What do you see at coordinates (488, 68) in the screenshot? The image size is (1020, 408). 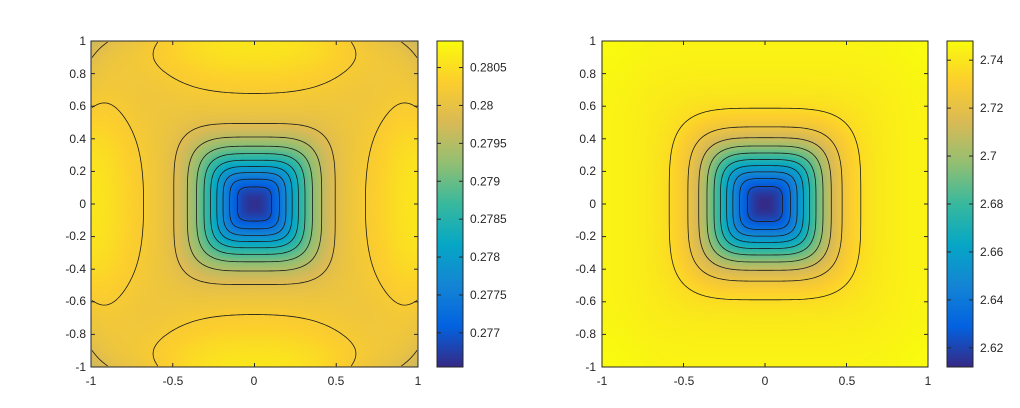 I see `left-colorbar-tick-label: 0.2805` at bounding box center [488, 68].